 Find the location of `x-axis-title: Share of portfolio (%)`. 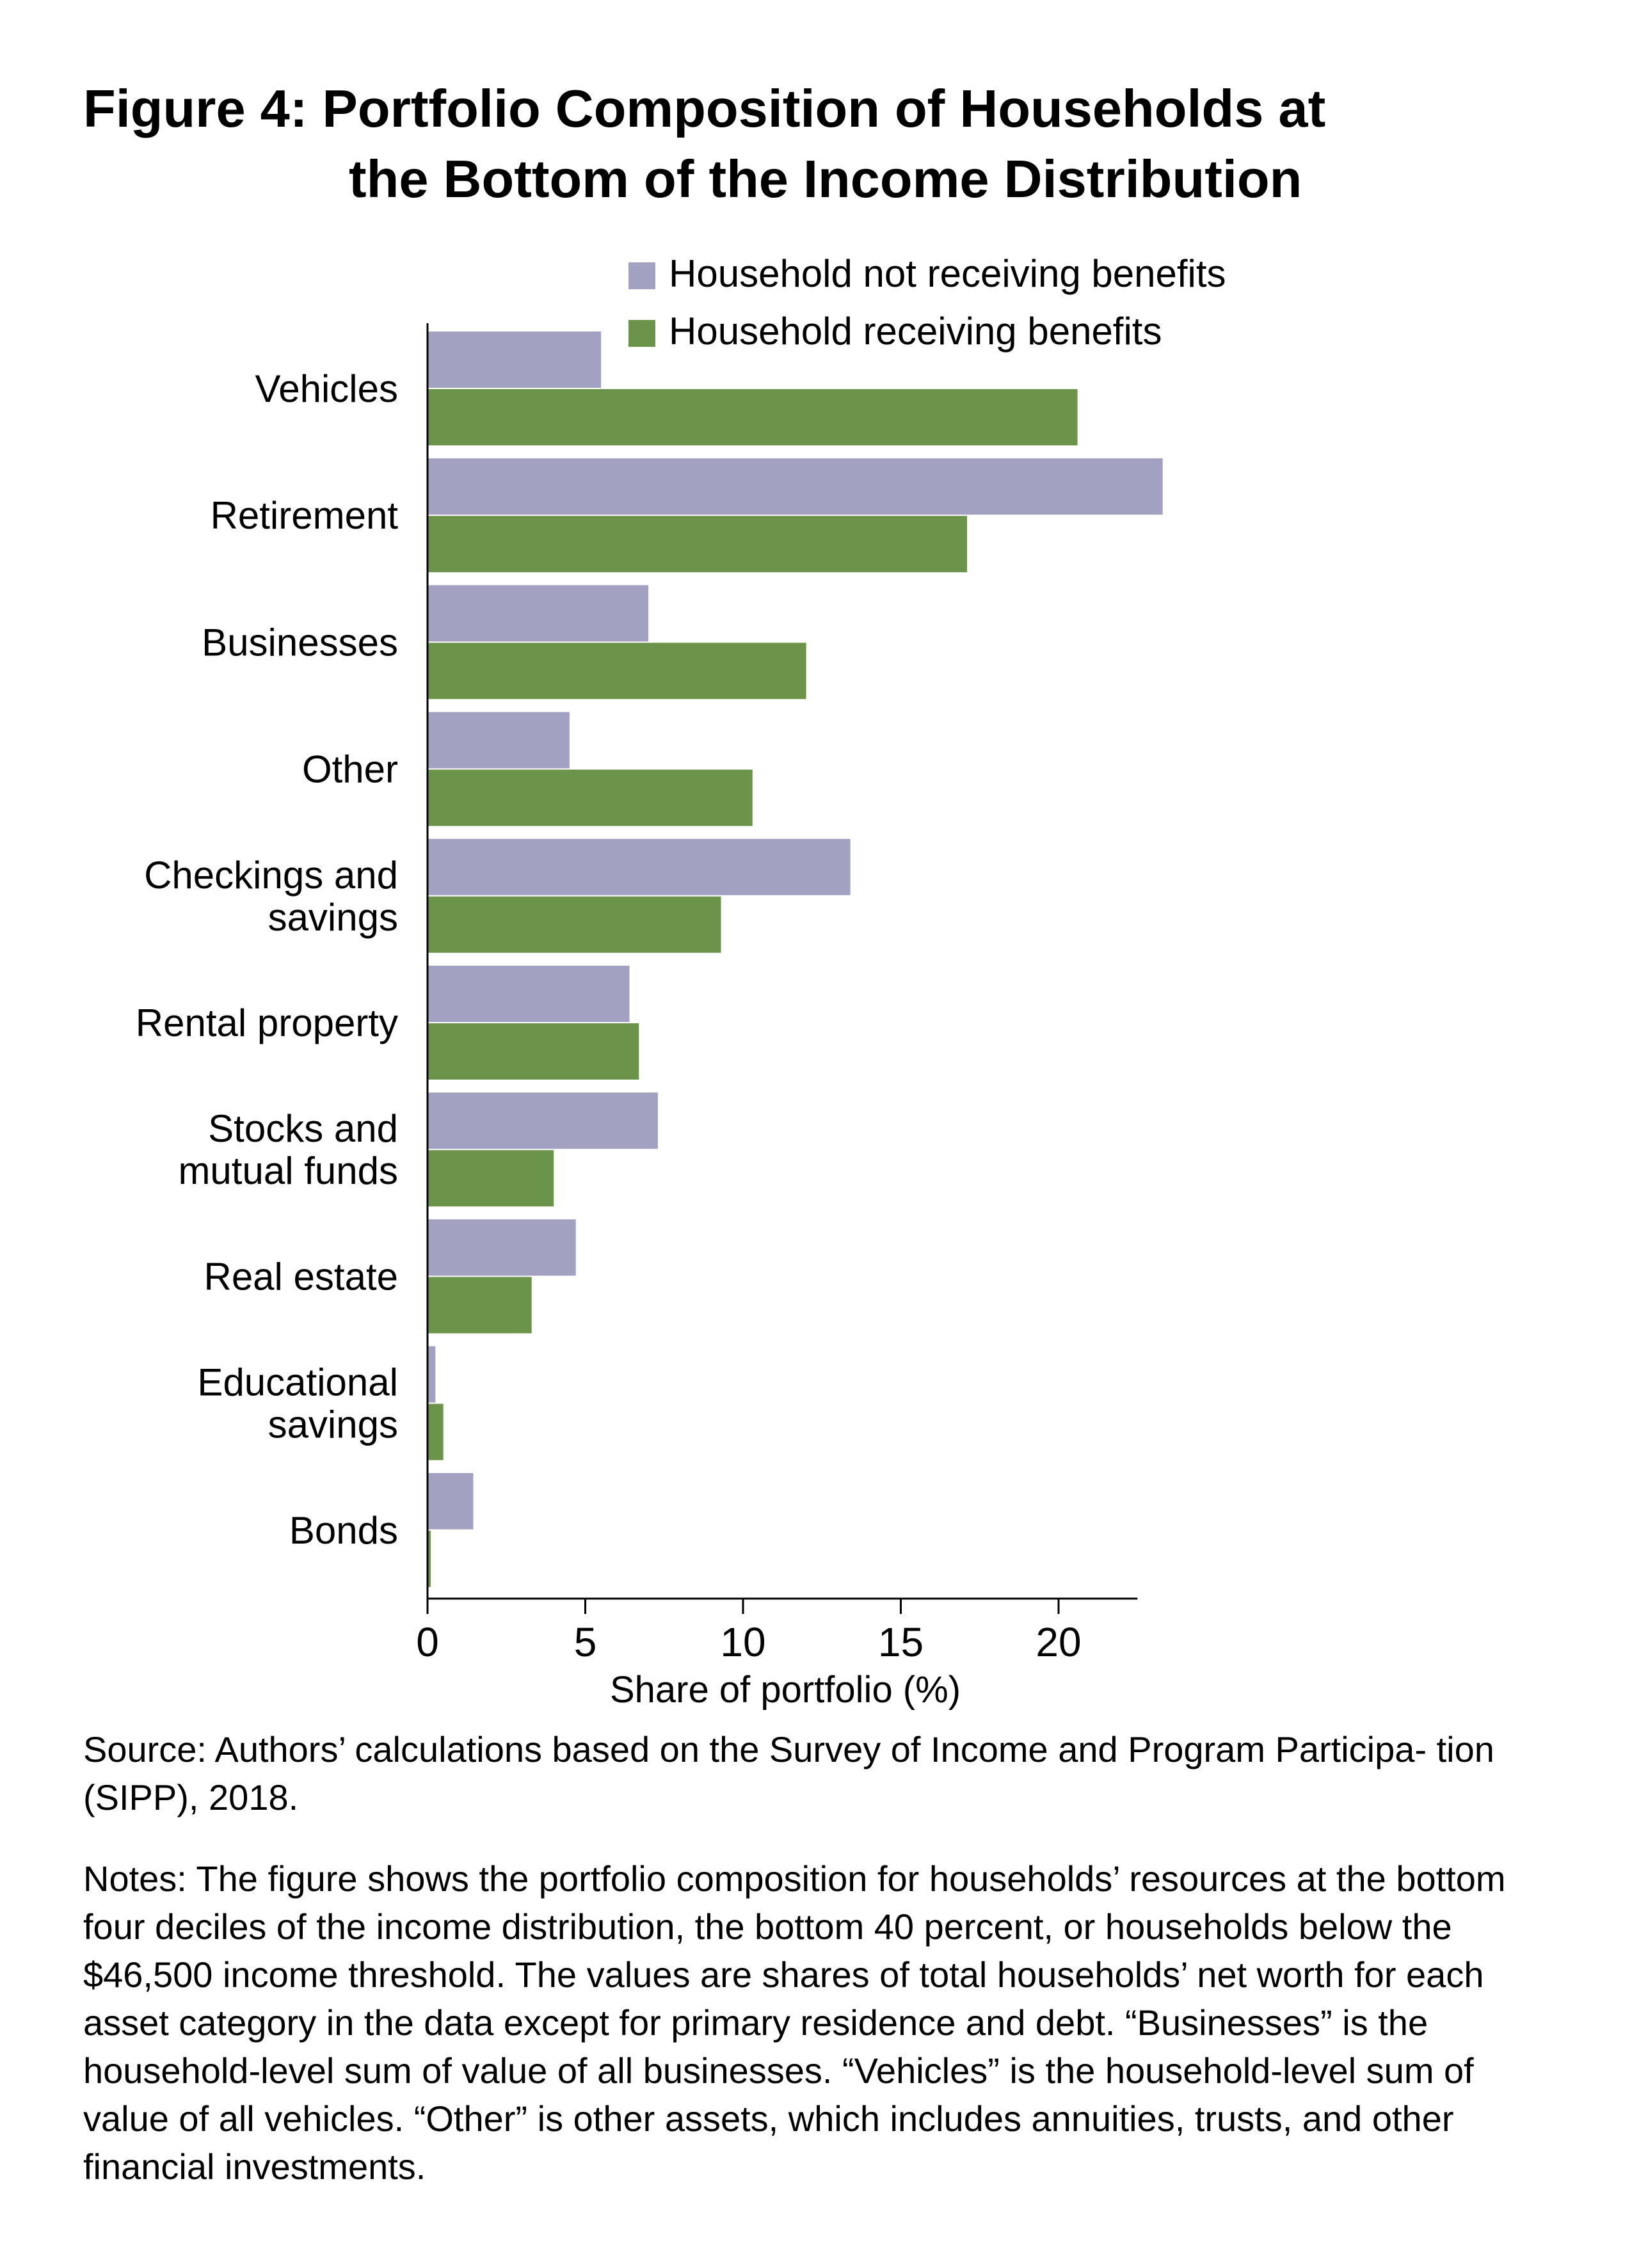

x-axis-title: Share of portfolio (%) is located at coordinates (785, 1690).